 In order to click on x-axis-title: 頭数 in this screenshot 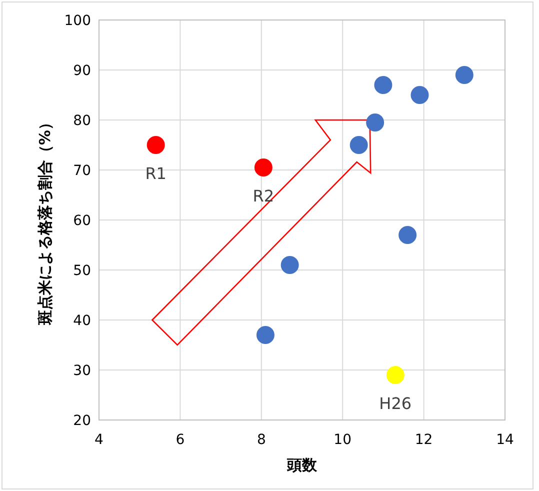, I will do `click(302, 465)`.